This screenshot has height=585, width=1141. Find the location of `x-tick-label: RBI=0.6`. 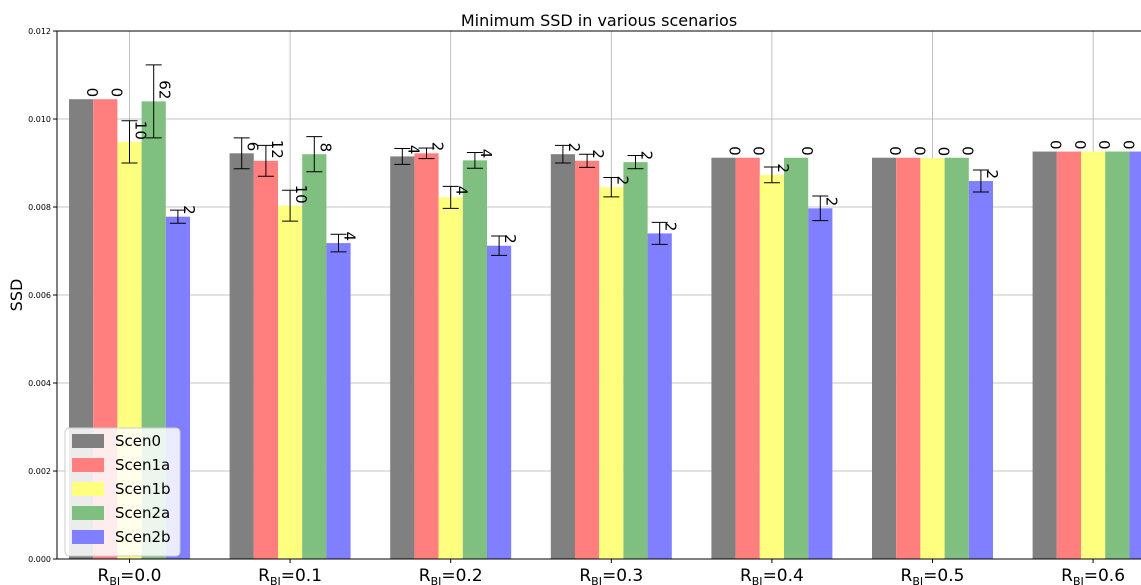

x-tick-label: RBI=0.6 is located at coordinates (1093, 575).